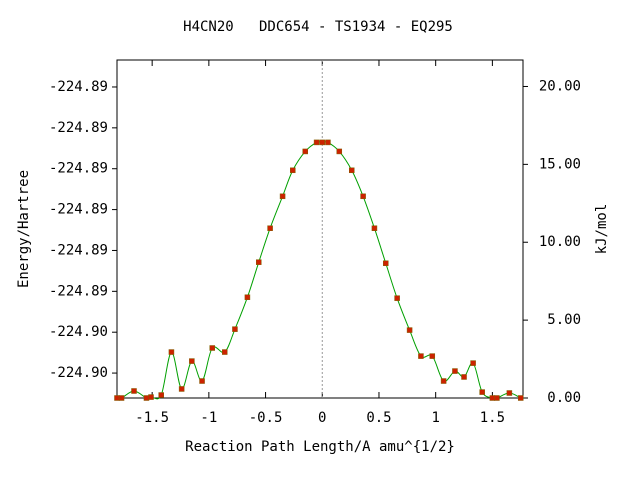 The height and width of the screenshot is (480, 640). What do you see at coordinates (435, 418) in the screenshot?
I see `x-tick-label: 1` at bounding box center [435, 418].